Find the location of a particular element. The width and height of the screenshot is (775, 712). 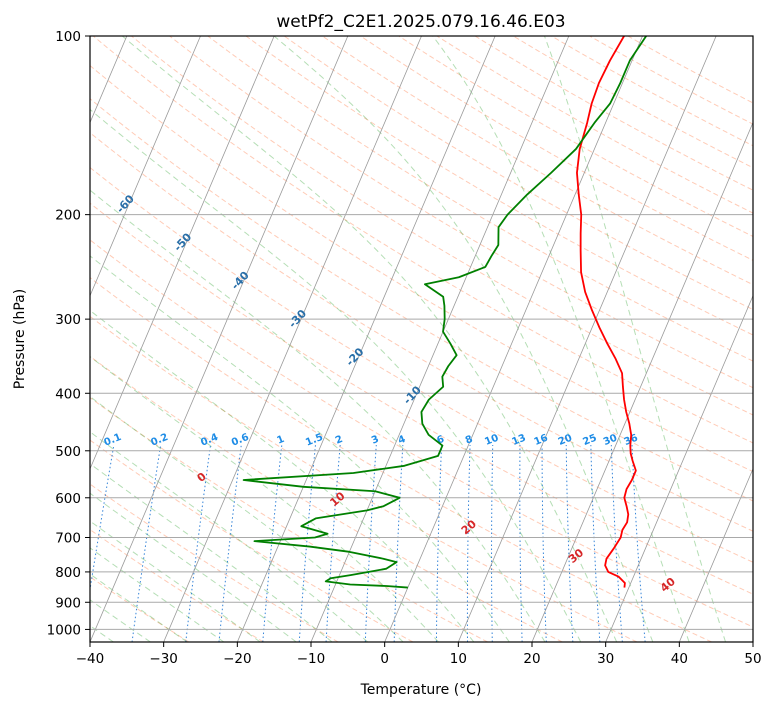

mixing-ratio-label: 30 is located at coordinates (610, 440).